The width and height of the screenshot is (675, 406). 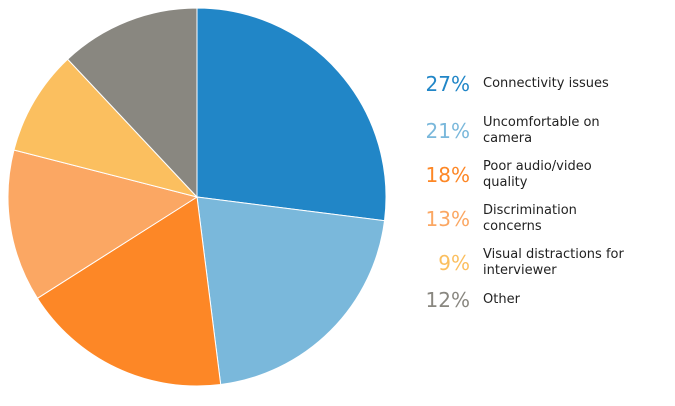 I want to click on pie-slice-audio-video, so click(x=129, y=291).